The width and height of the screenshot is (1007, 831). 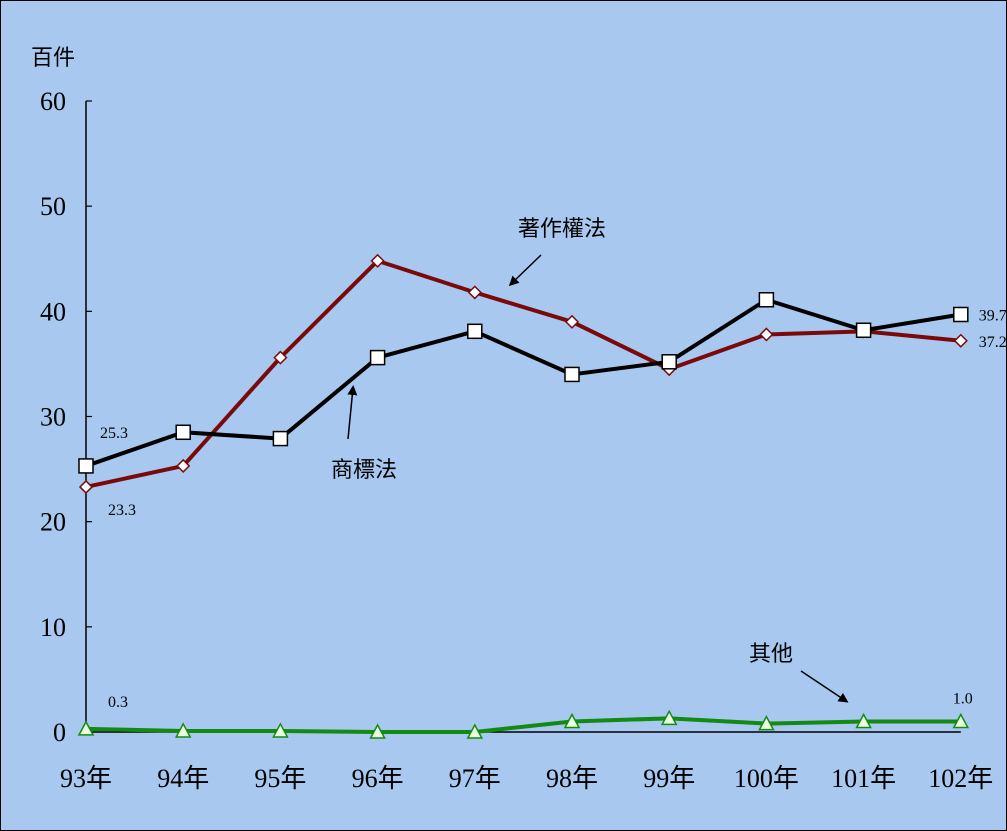 I want to click on y-axis-unit-label: 百件, so click(x=53, y=58).